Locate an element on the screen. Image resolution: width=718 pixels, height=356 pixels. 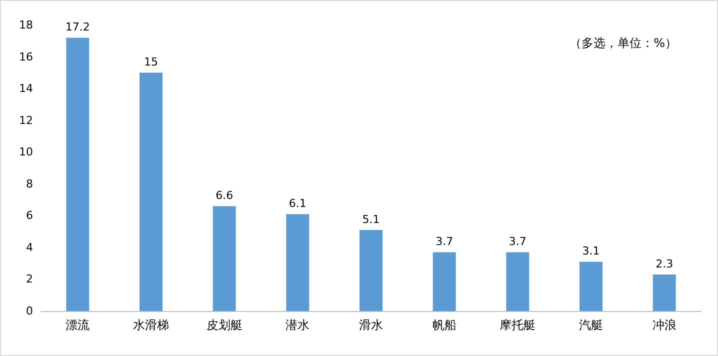
y-tick-label: 10 is located at coordinates (26, 152).